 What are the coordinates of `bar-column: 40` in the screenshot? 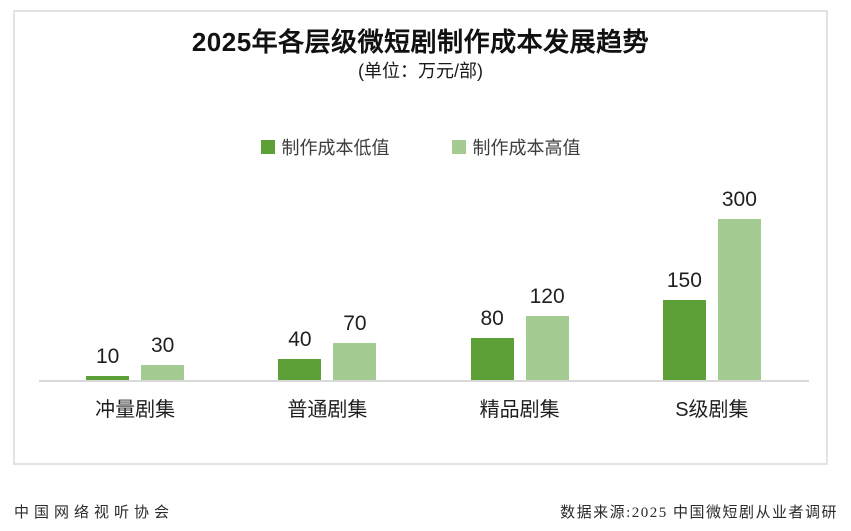 It's located at (300, 354).